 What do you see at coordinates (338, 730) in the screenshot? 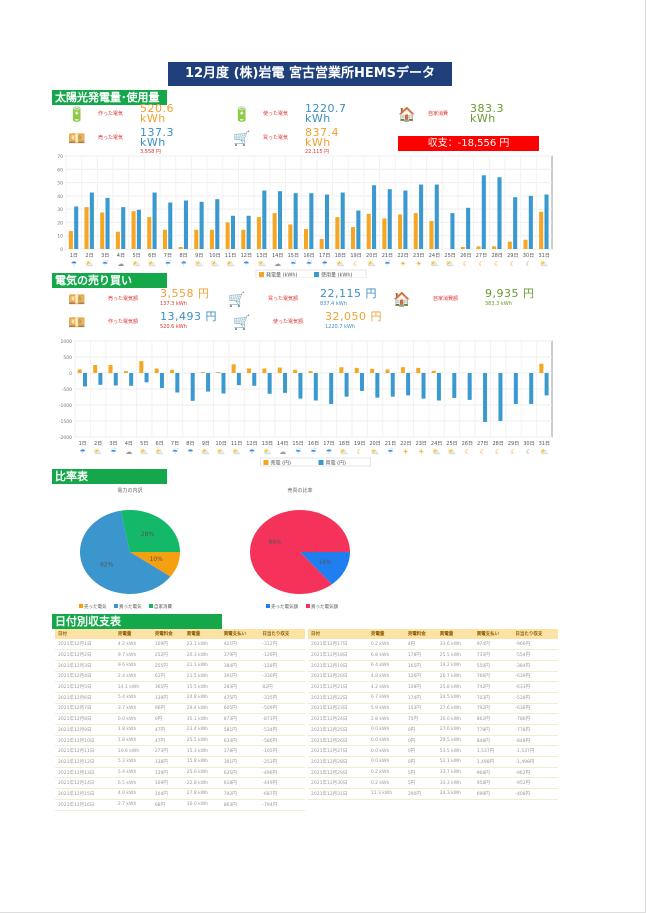
I see `table-cell: 2021年12月25日` at bounding box center [338, 730].